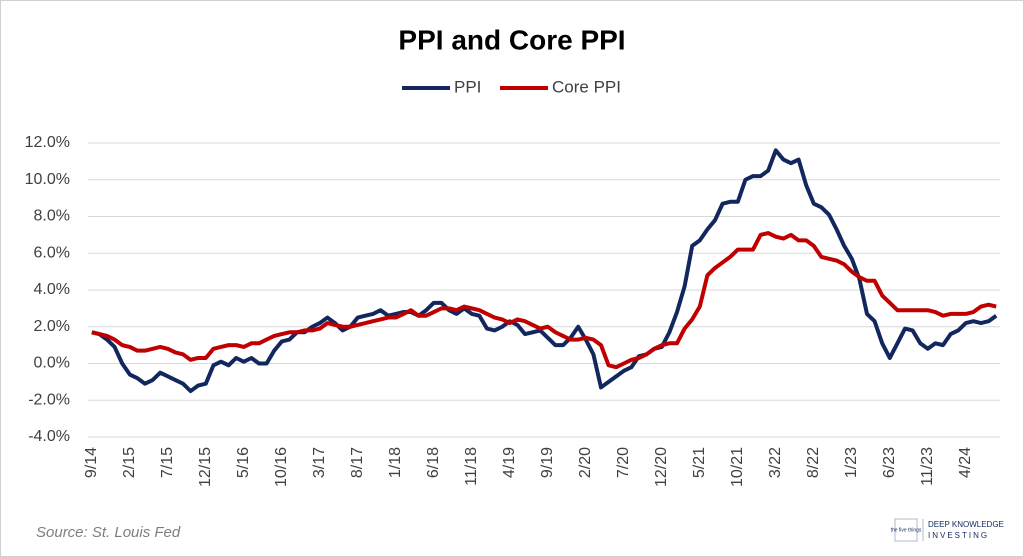  I want to click on x-tick-label: 3/22, so click(775, 462).